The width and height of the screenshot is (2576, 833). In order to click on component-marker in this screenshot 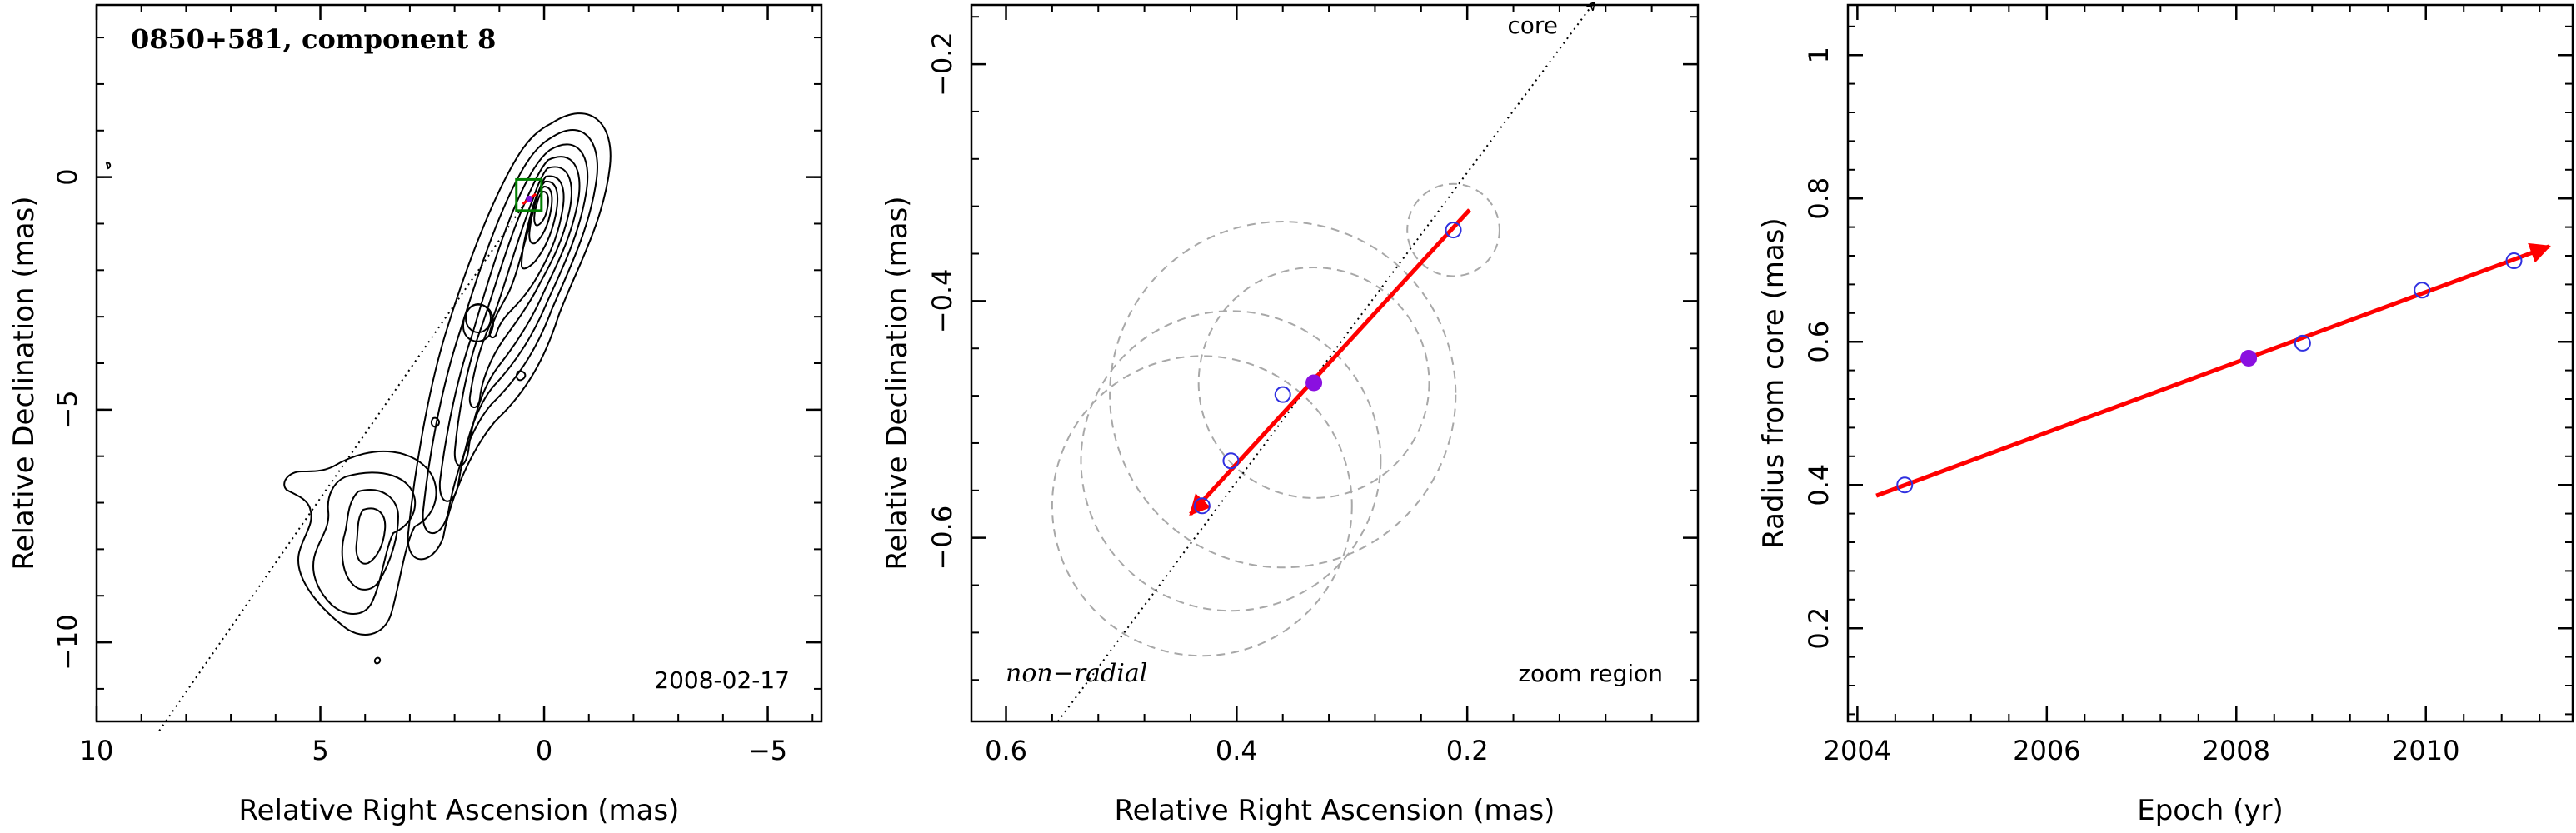, I will do `click(529, 198)`.